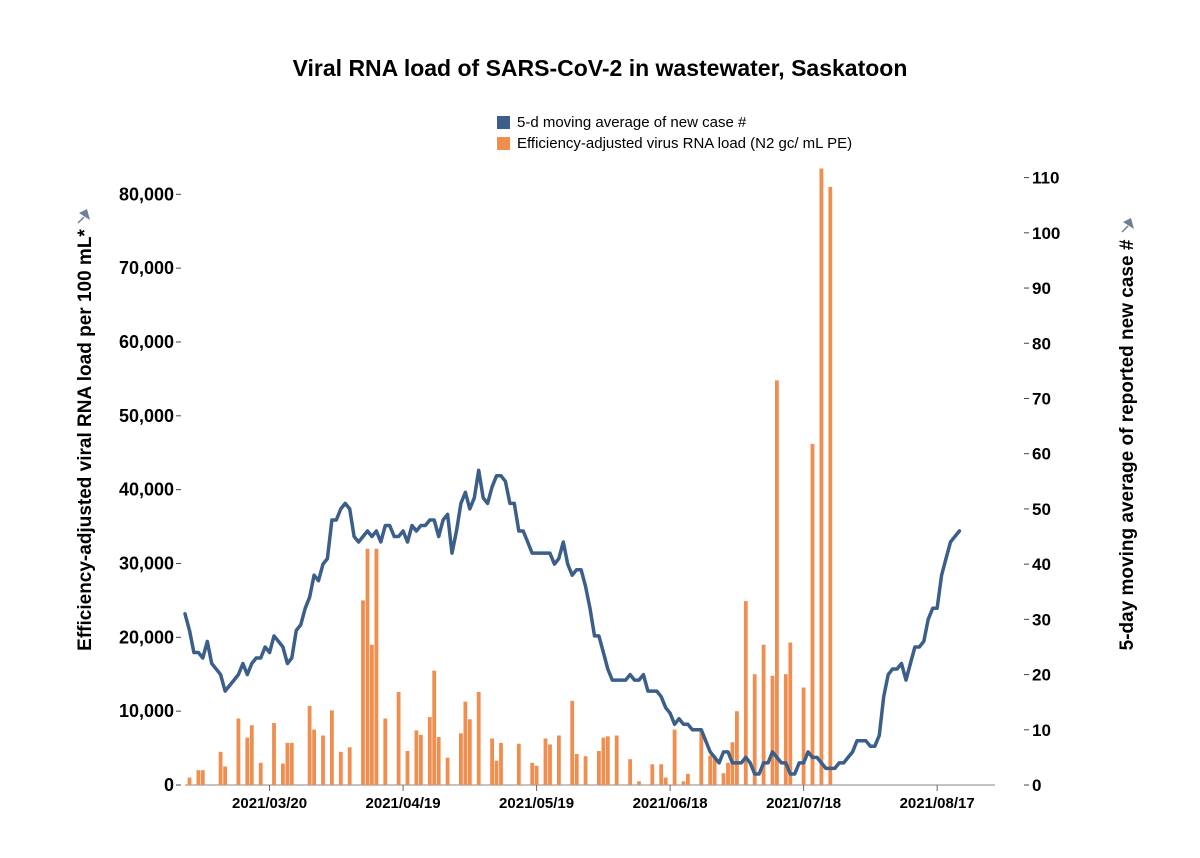 This screenshot has width=1200, height=858. I want to click on legend-label-cases: 5-d moving average of new case #, so click(632, 122).